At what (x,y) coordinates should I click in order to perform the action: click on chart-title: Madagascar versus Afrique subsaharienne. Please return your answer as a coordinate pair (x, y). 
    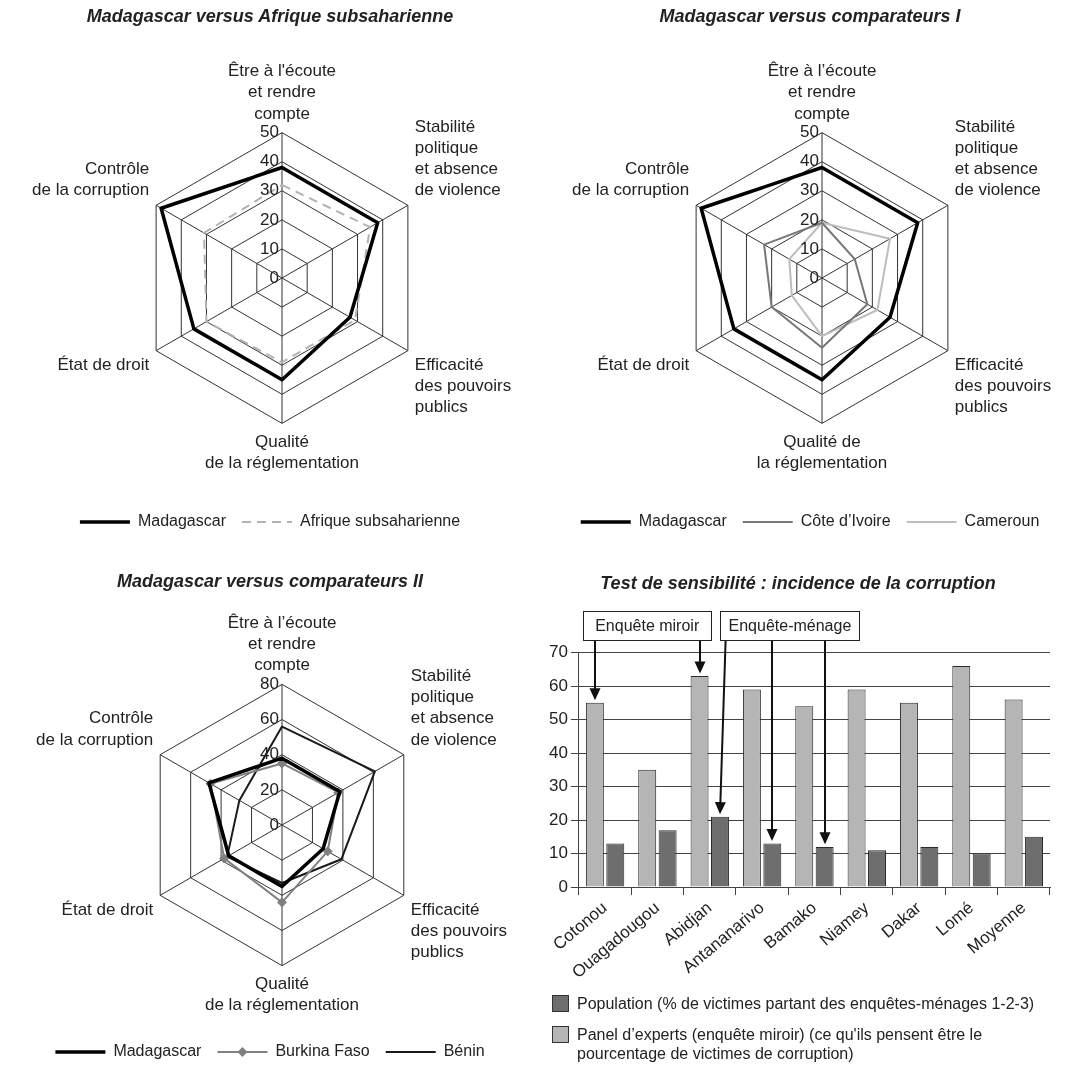
    Looking at the image, I should click on (270, 15).